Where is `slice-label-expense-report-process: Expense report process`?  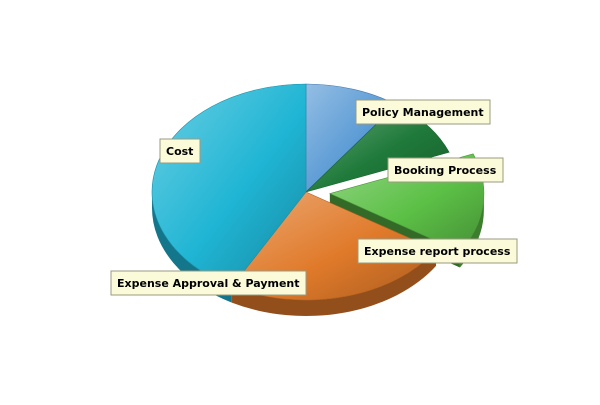 slice-label-expense-report-process: Expense report process is located at coordinates (437, 251).